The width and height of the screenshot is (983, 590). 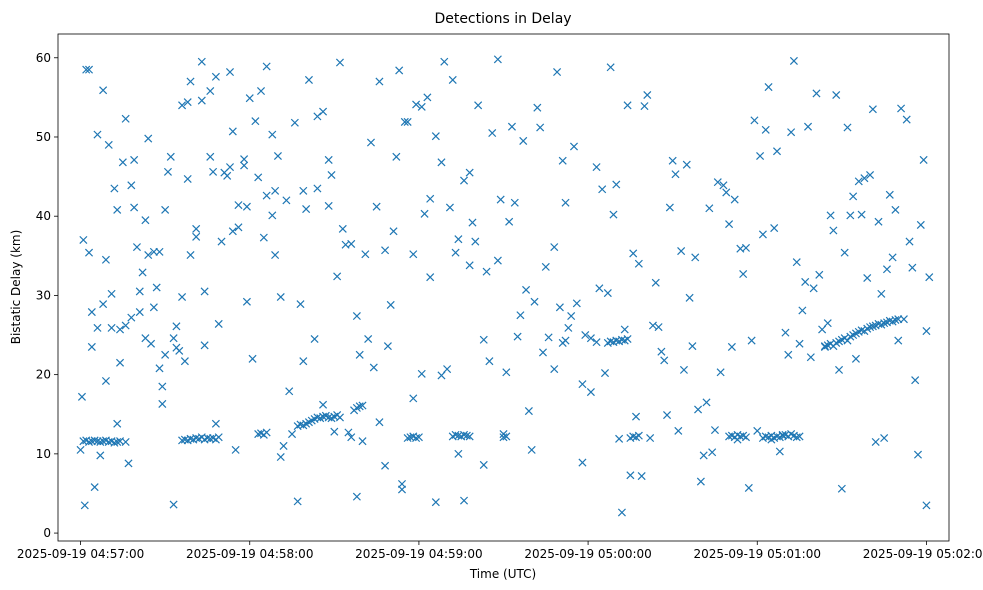 I want to click on chart-title: Detections in Delay, so click(x=502, y=19).